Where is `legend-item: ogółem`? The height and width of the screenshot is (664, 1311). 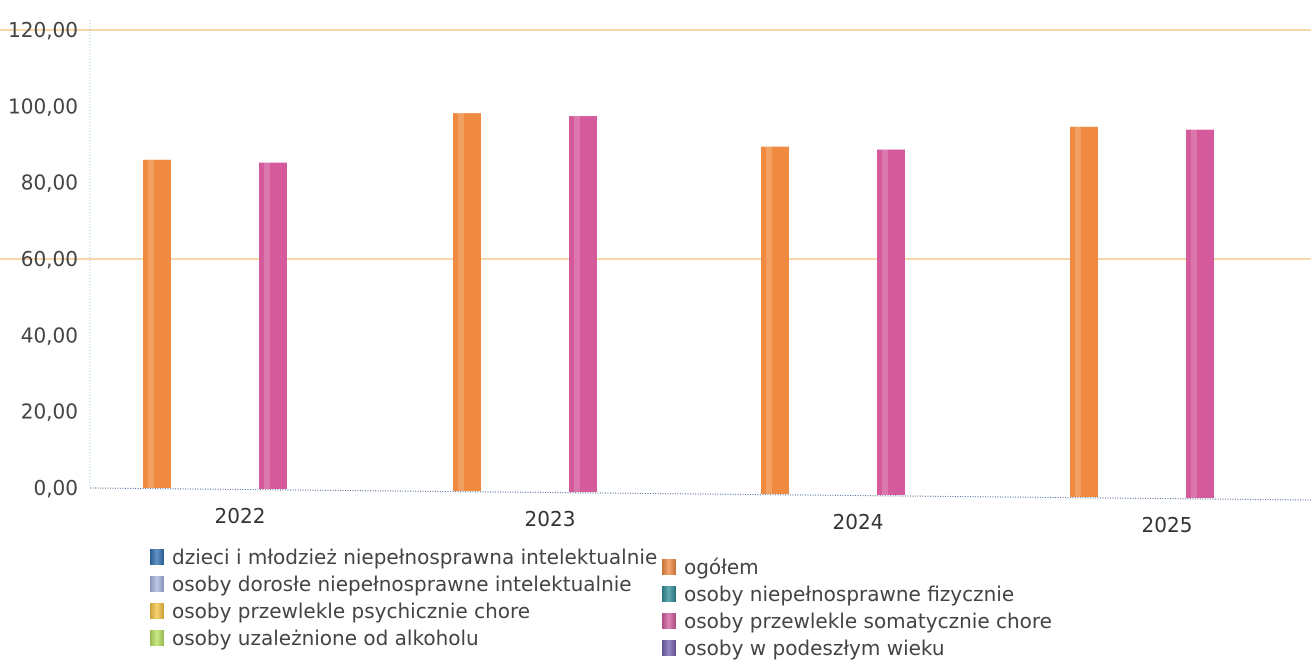 legend-item: ogółem is located at coordinates (710, 567).